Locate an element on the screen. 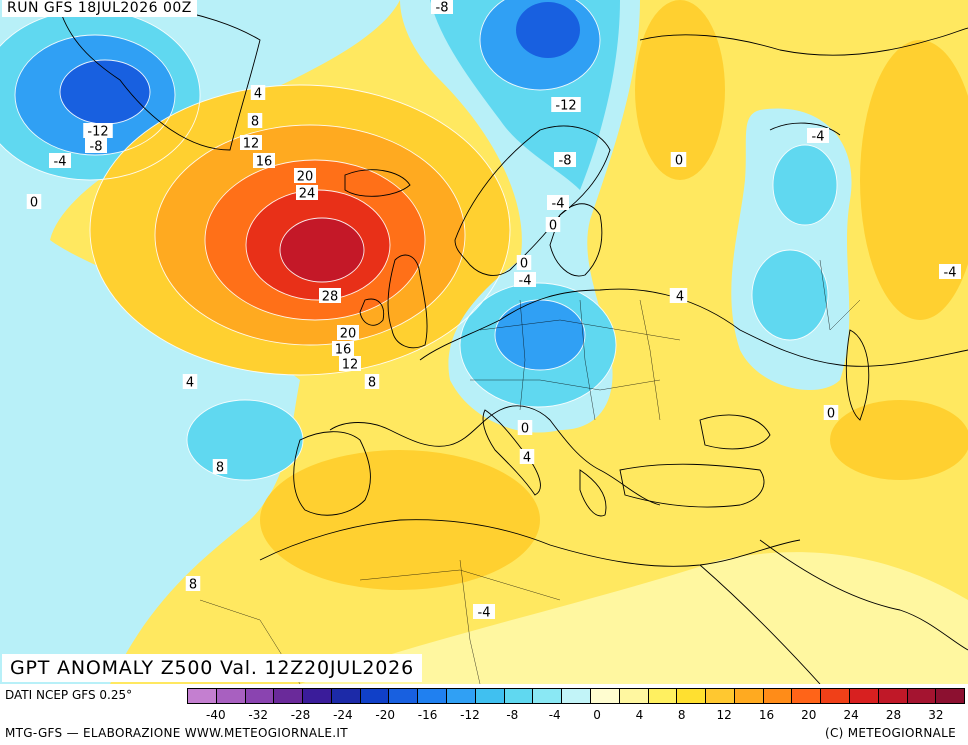  legend-tick-label: -12 is located at coordinates (470, 715).